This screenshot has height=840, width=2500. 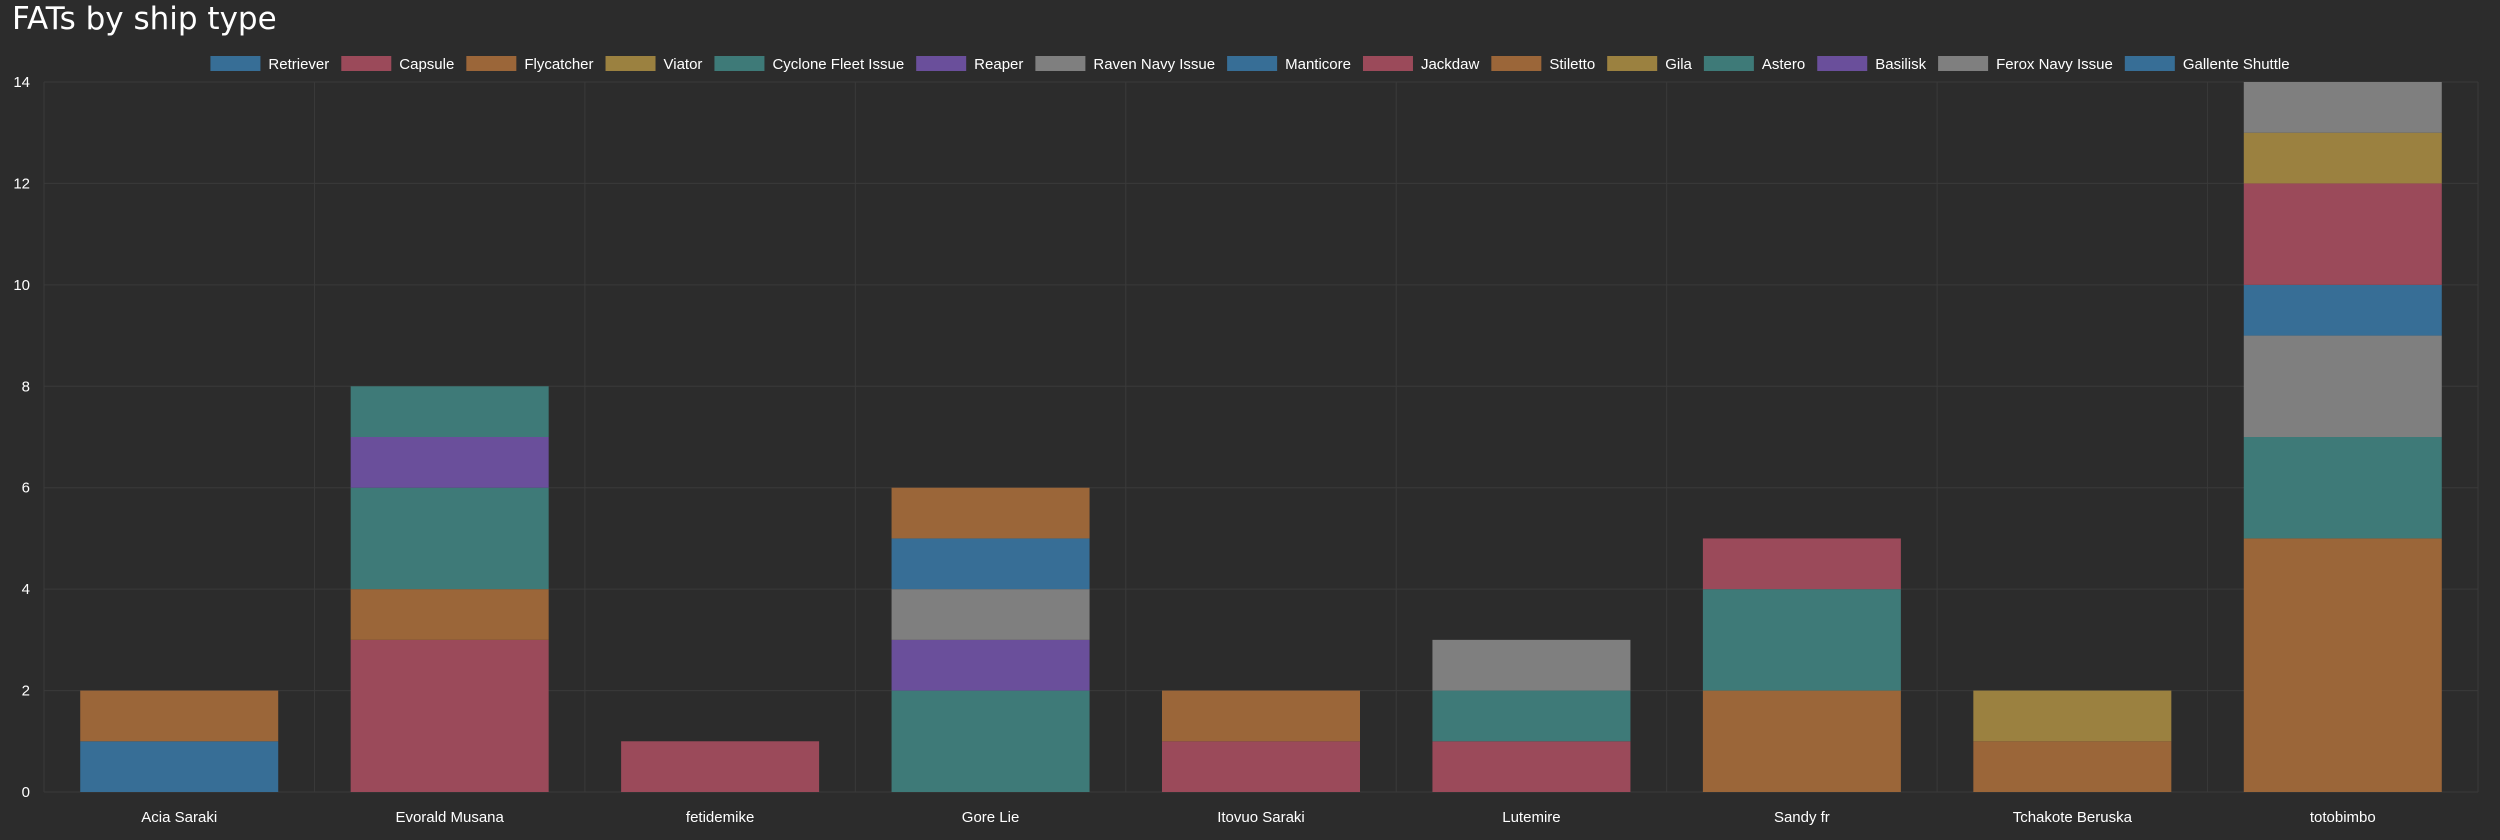 I want to click on legend-label: Gila, so click(x=1678, y=64).